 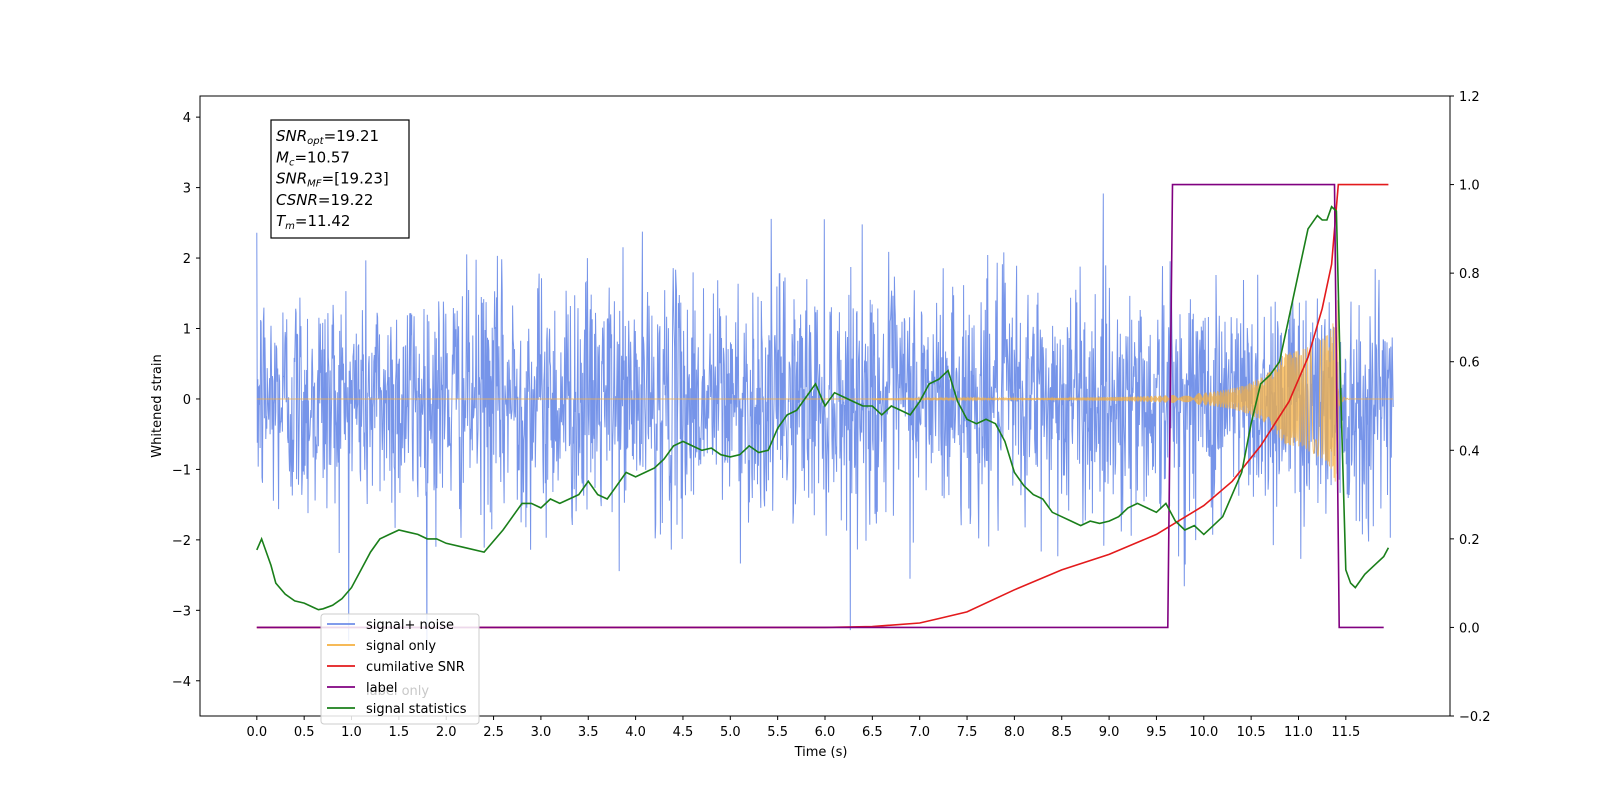 What do you see at coordinates (1469, 274) in the screenshot?
I see `y-right-tick-label: 0.8` at bounding box center [1469, 274].